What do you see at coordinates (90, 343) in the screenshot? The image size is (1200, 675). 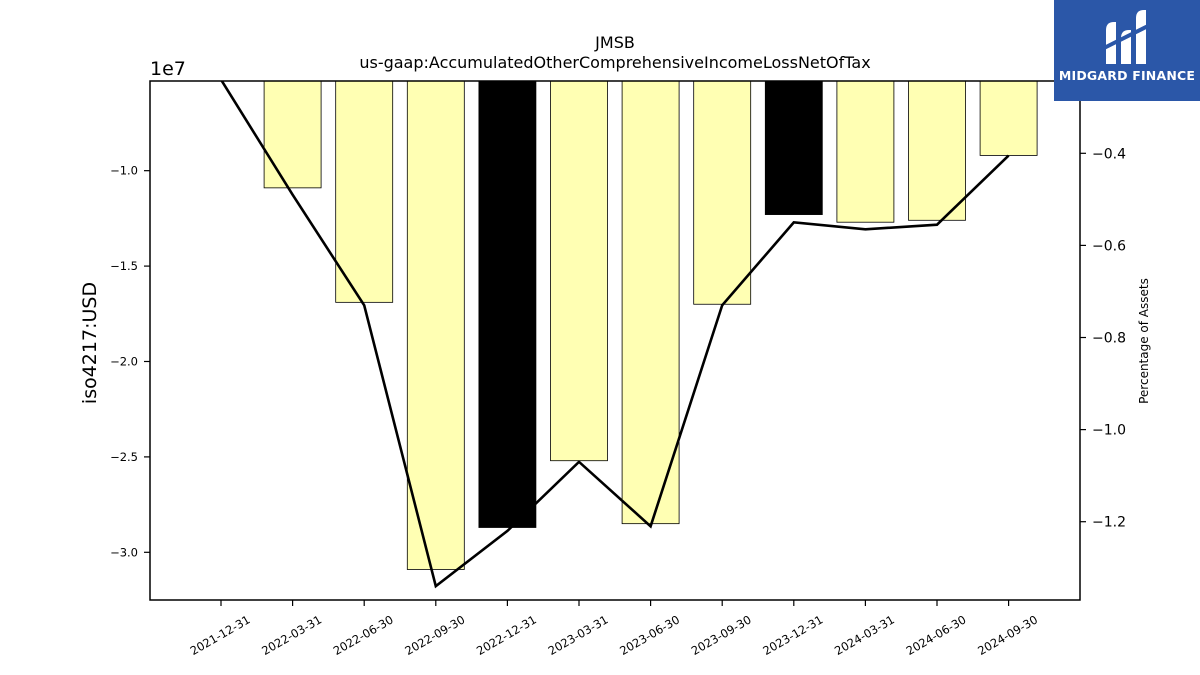 I see `y-axis-label: iso4217:USD` at bounding box center [90, 343].